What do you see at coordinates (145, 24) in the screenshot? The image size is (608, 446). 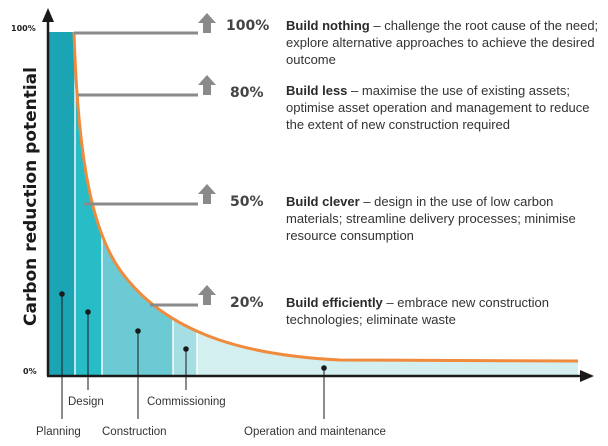 I see `level-100-marker` at bounding box center [145, 24].